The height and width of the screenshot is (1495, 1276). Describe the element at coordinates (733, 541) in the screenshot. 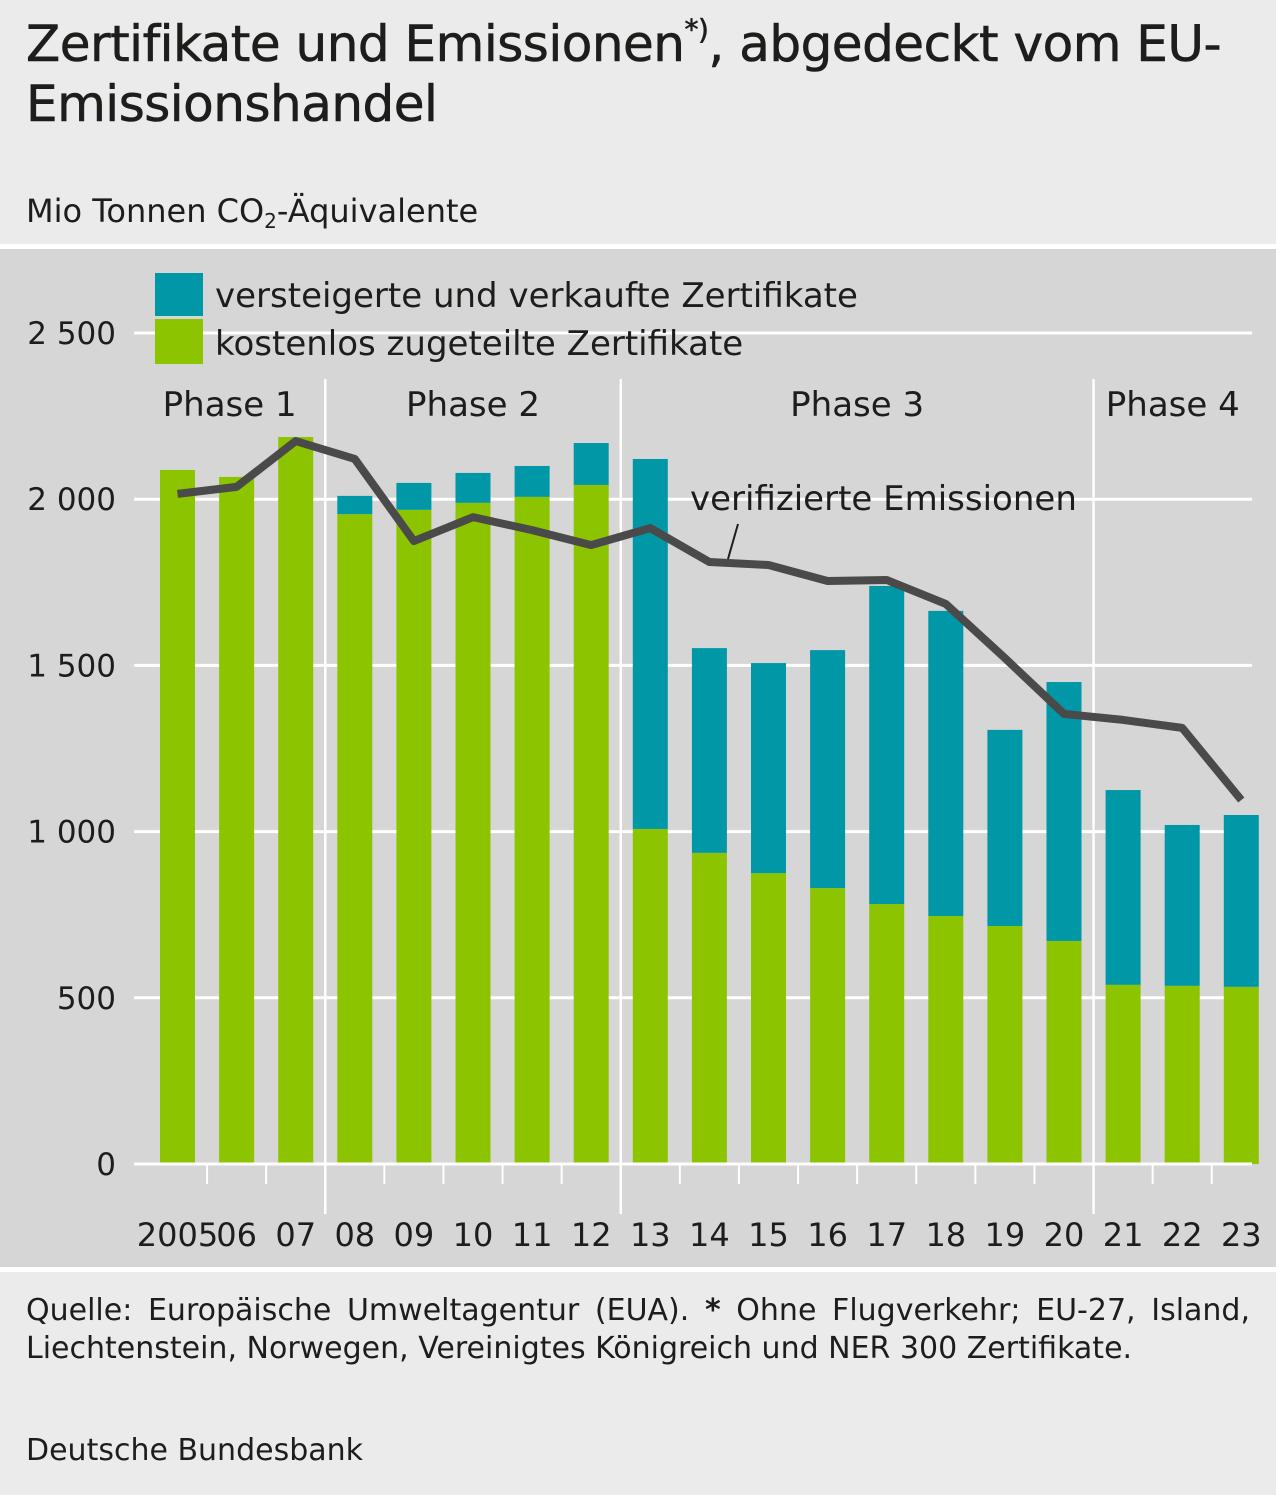

I see `annotation-leader-line` at that location.